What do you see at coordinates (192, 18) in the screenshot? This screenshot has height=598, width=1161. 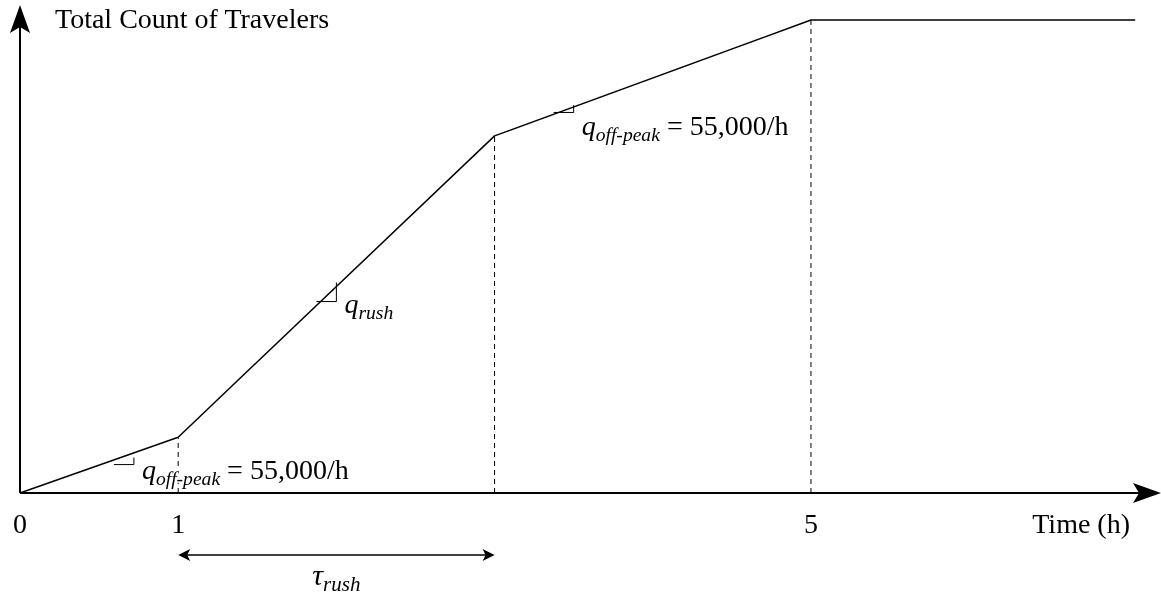 I see `y-axis-title: Total Count of Travelers` at bounding box center [192, 18].